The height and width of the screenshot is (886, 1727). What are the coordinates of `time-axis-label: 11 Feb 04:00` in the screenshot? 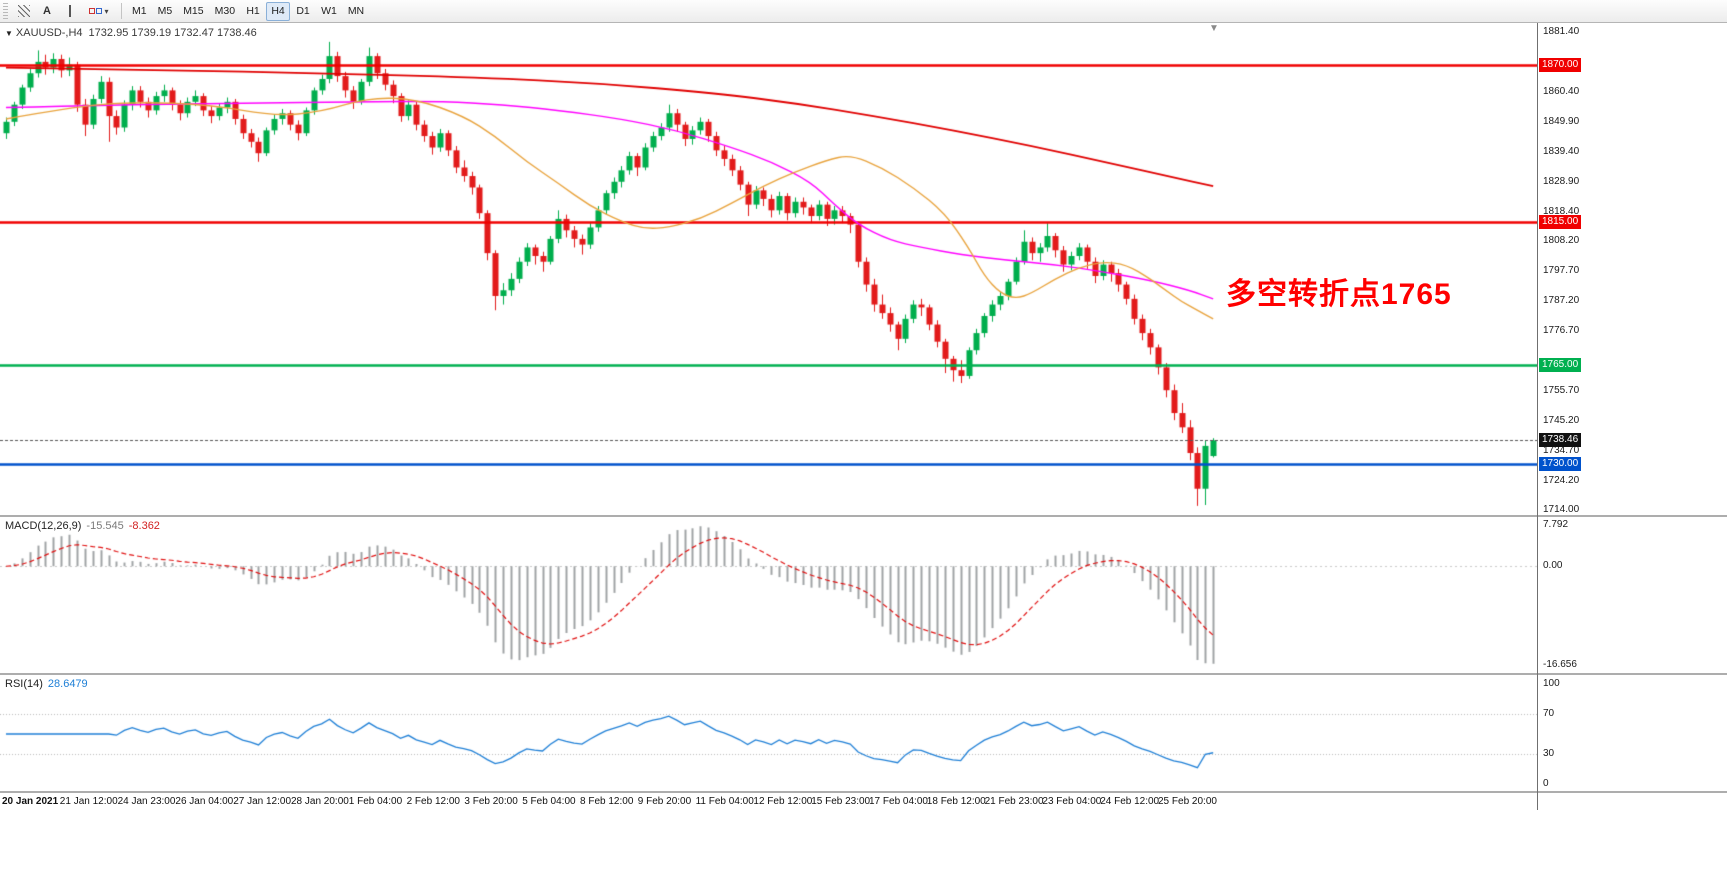 It's located at (724, 801).